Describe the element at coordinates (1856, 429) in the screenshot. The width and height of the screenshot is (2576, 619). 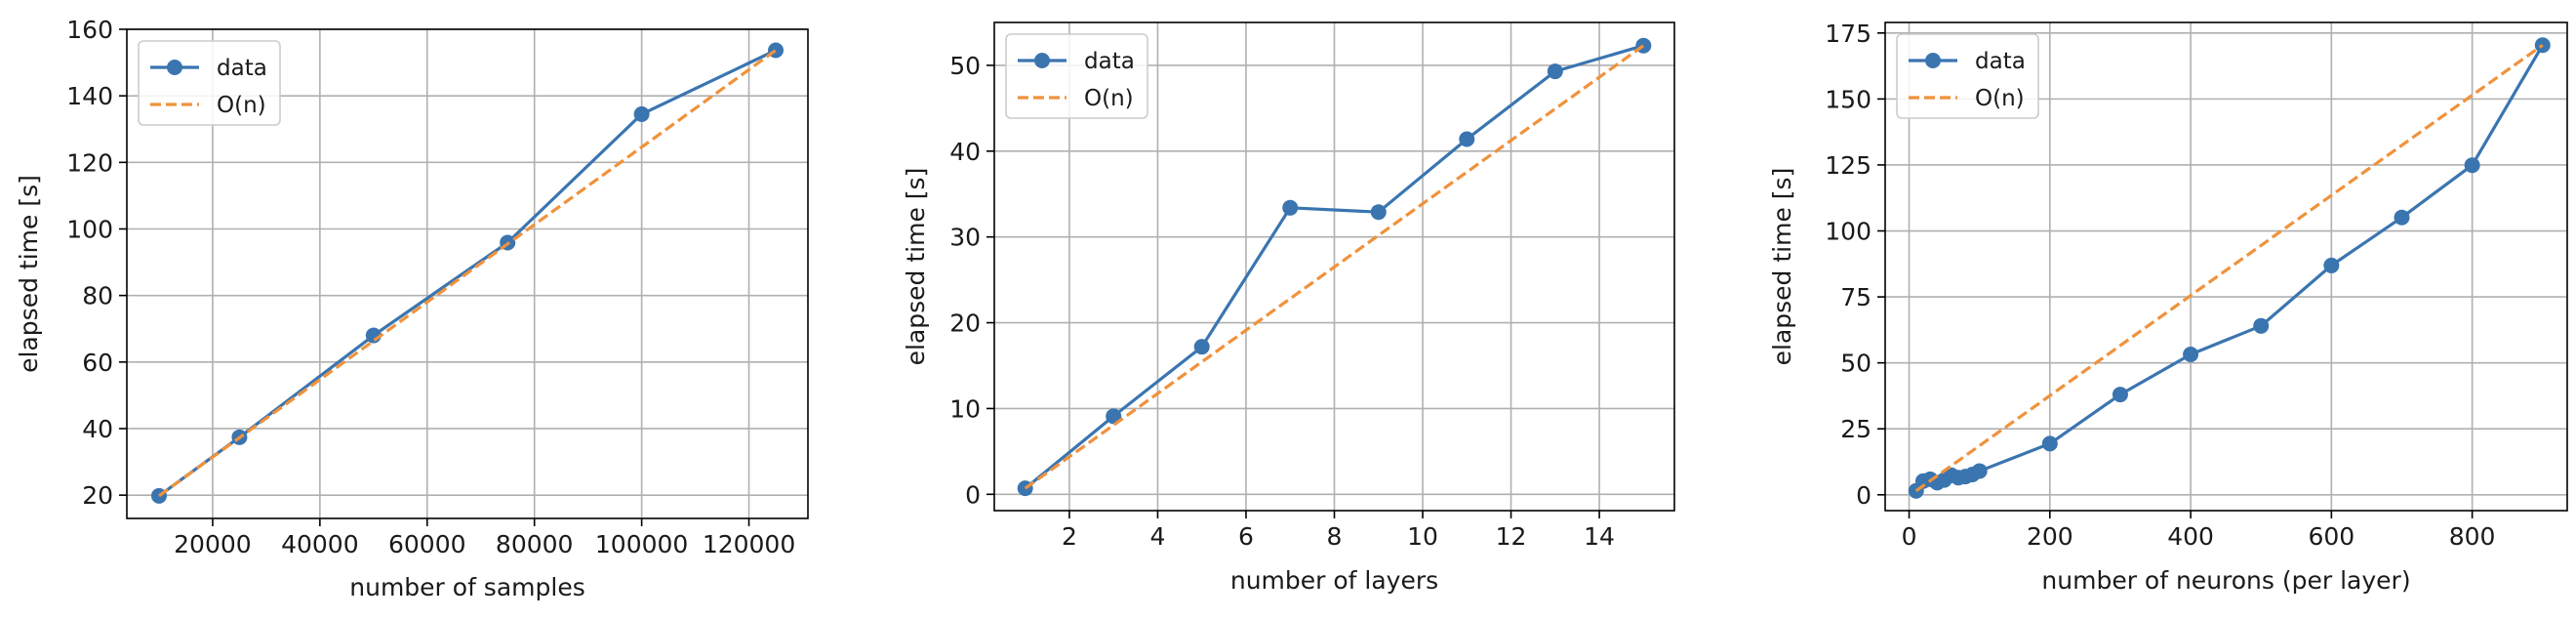
I see `y-tick-label: 25` at that location.